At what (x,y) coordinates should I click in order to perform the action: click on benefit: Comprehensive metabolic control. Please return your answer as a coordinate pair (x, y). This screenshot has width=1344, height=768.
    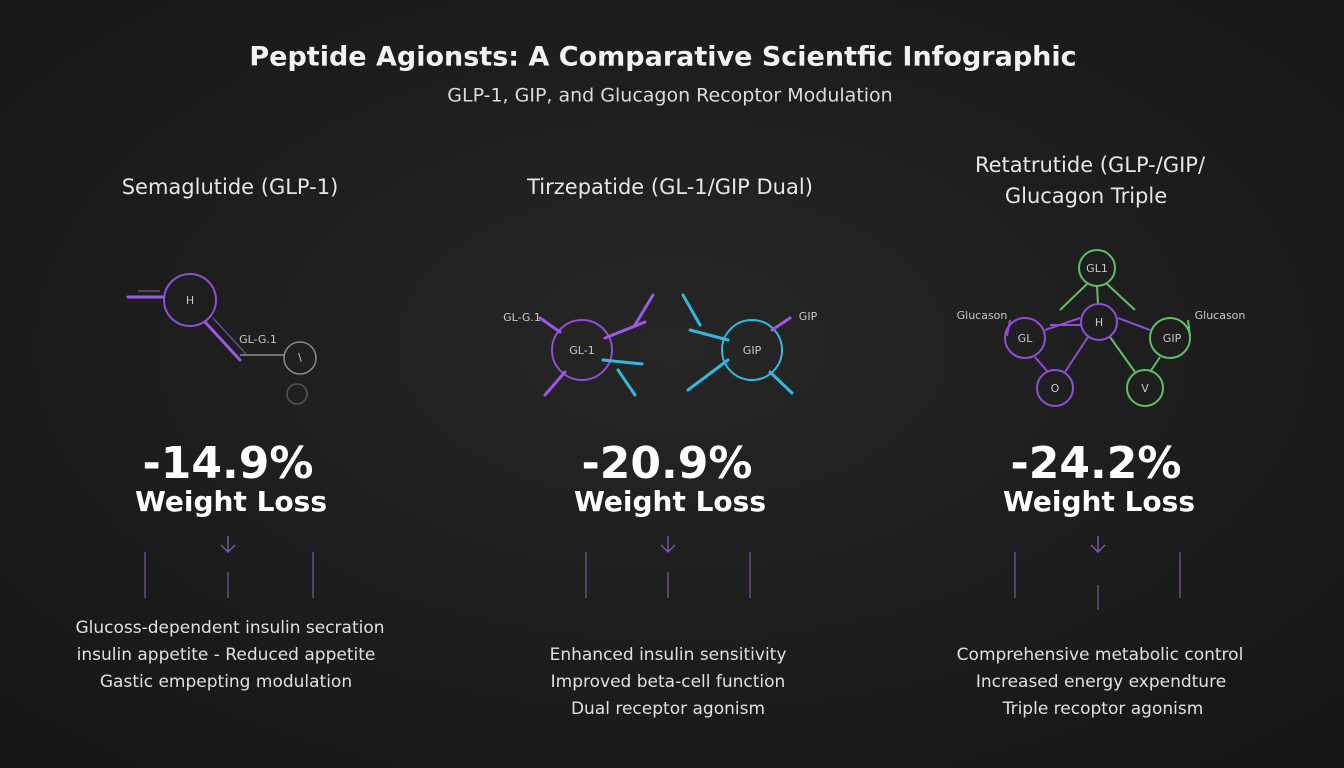
    Looking at the image, I should click on (1100, 655).